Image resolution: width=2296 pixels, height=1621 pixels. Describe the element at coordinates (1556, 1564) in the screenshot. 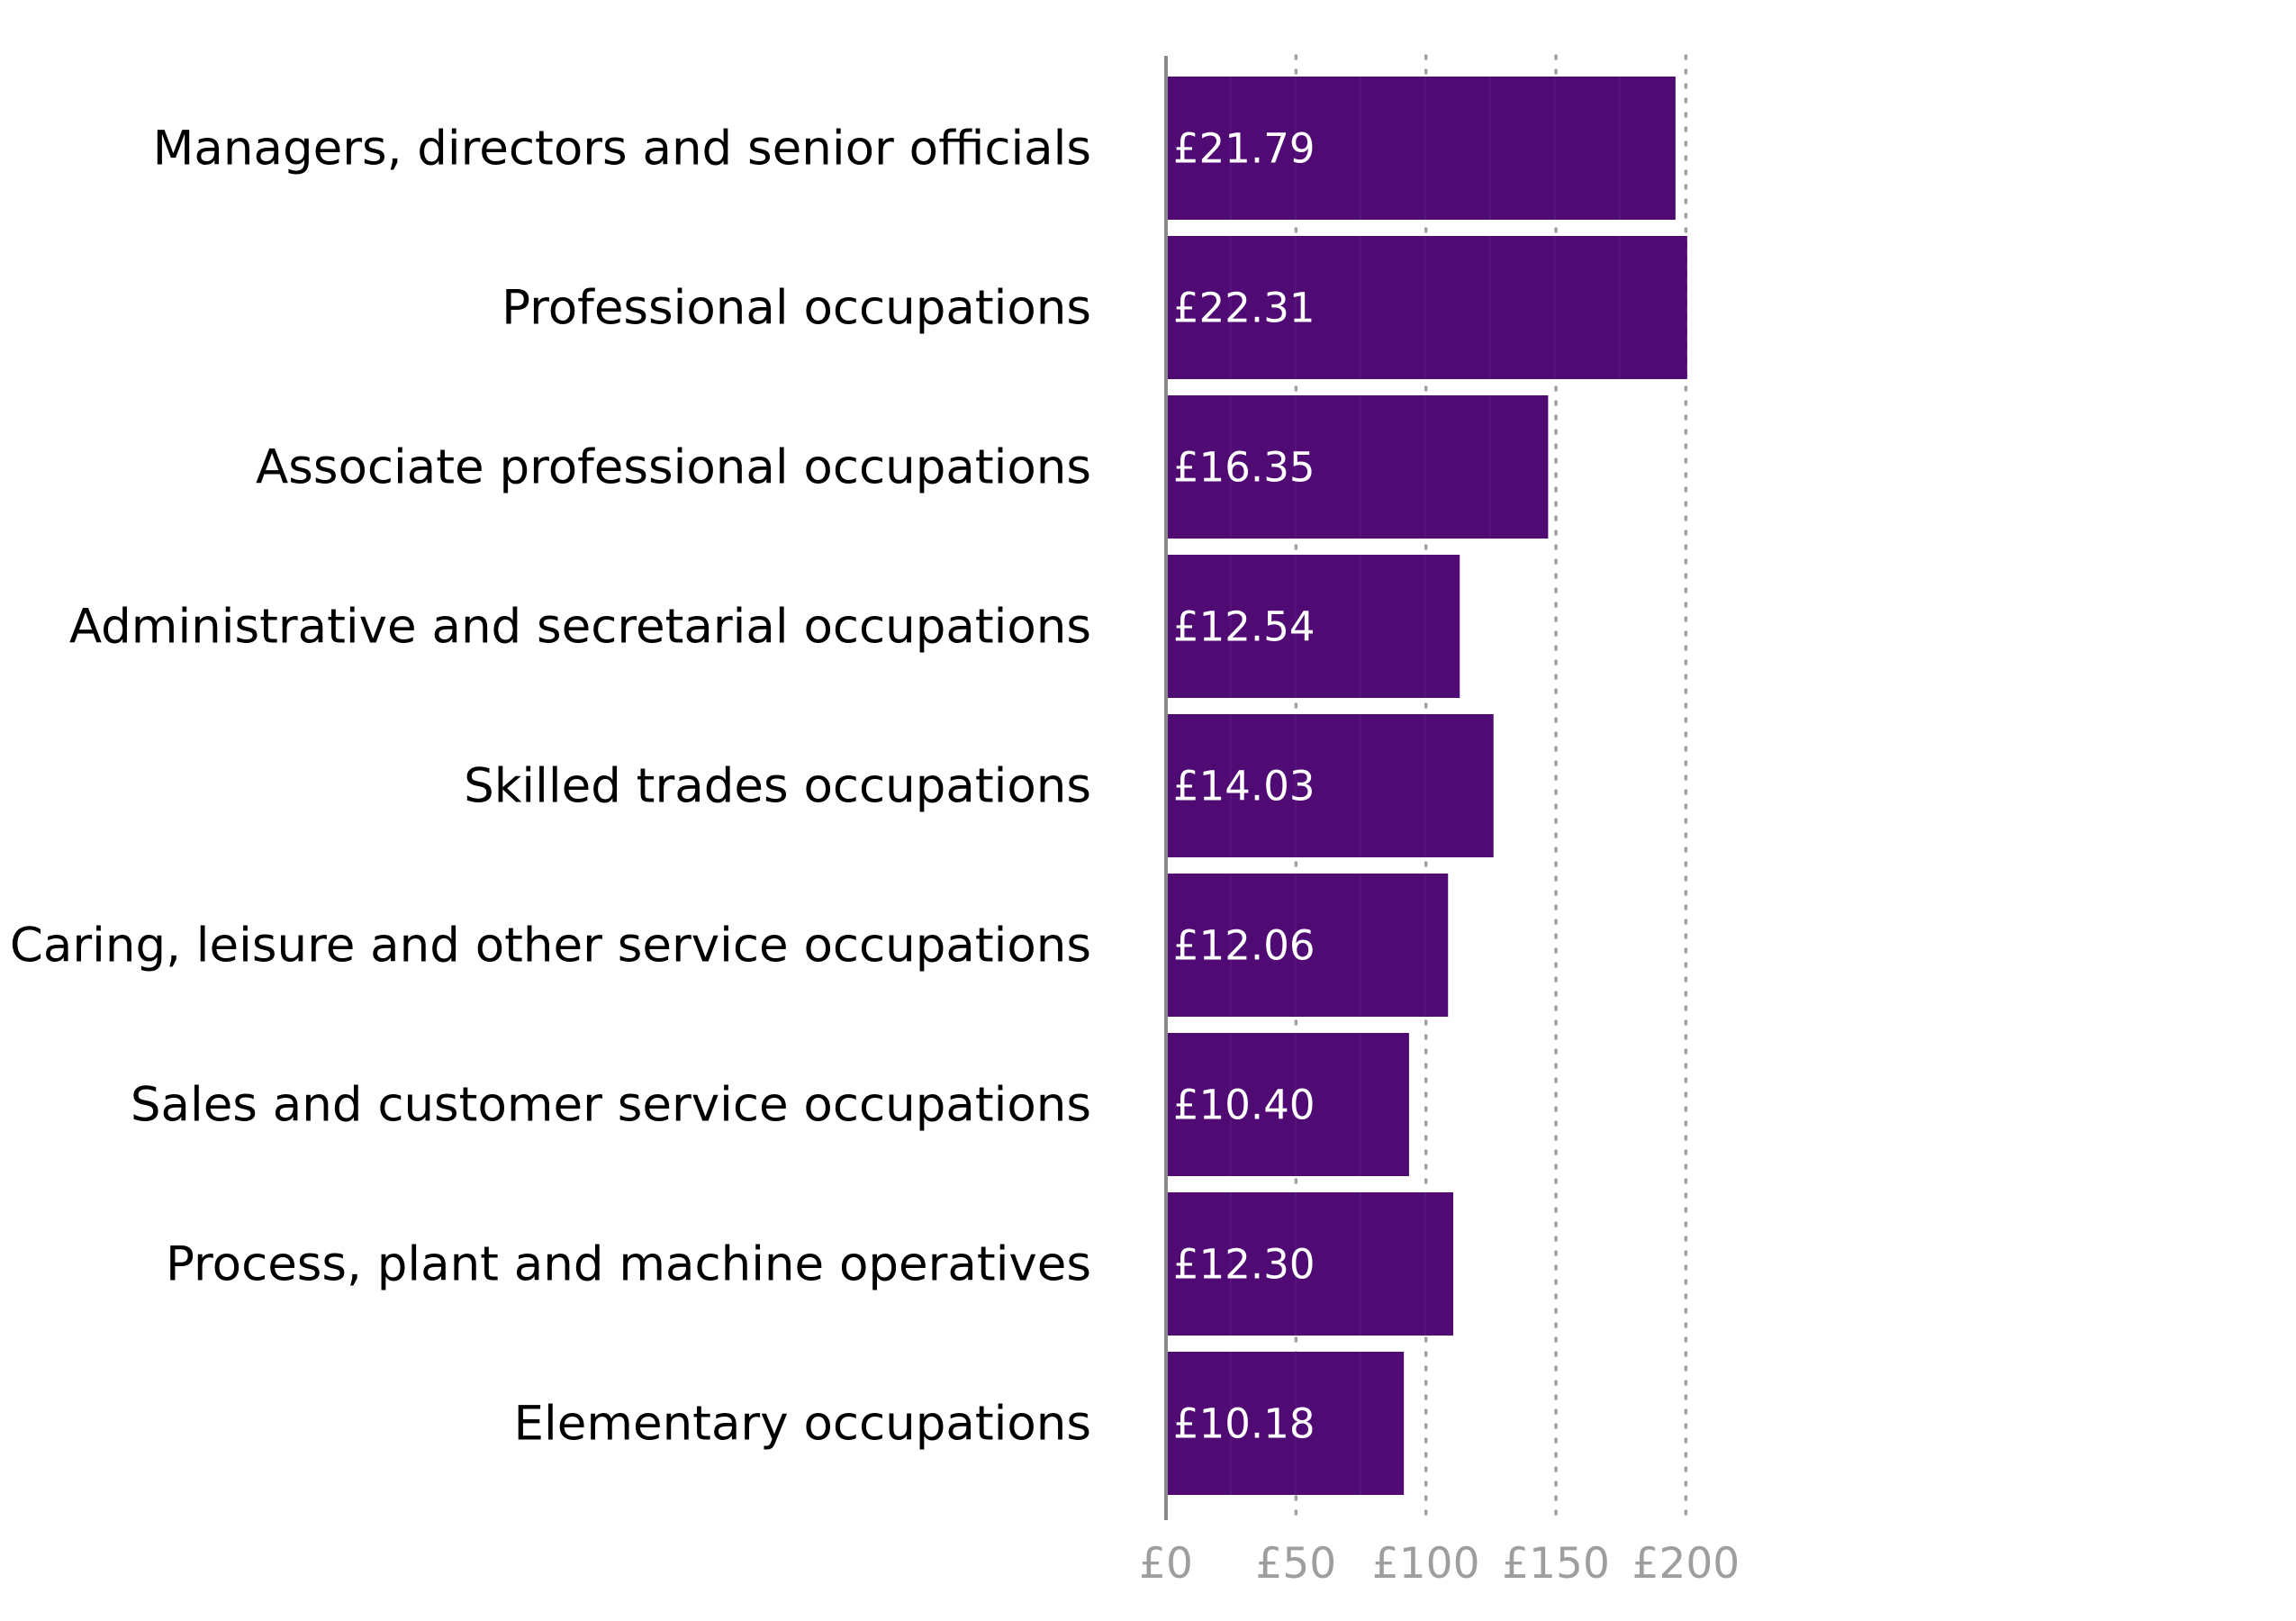

I see `x-tick-label-150: £150` at that location.